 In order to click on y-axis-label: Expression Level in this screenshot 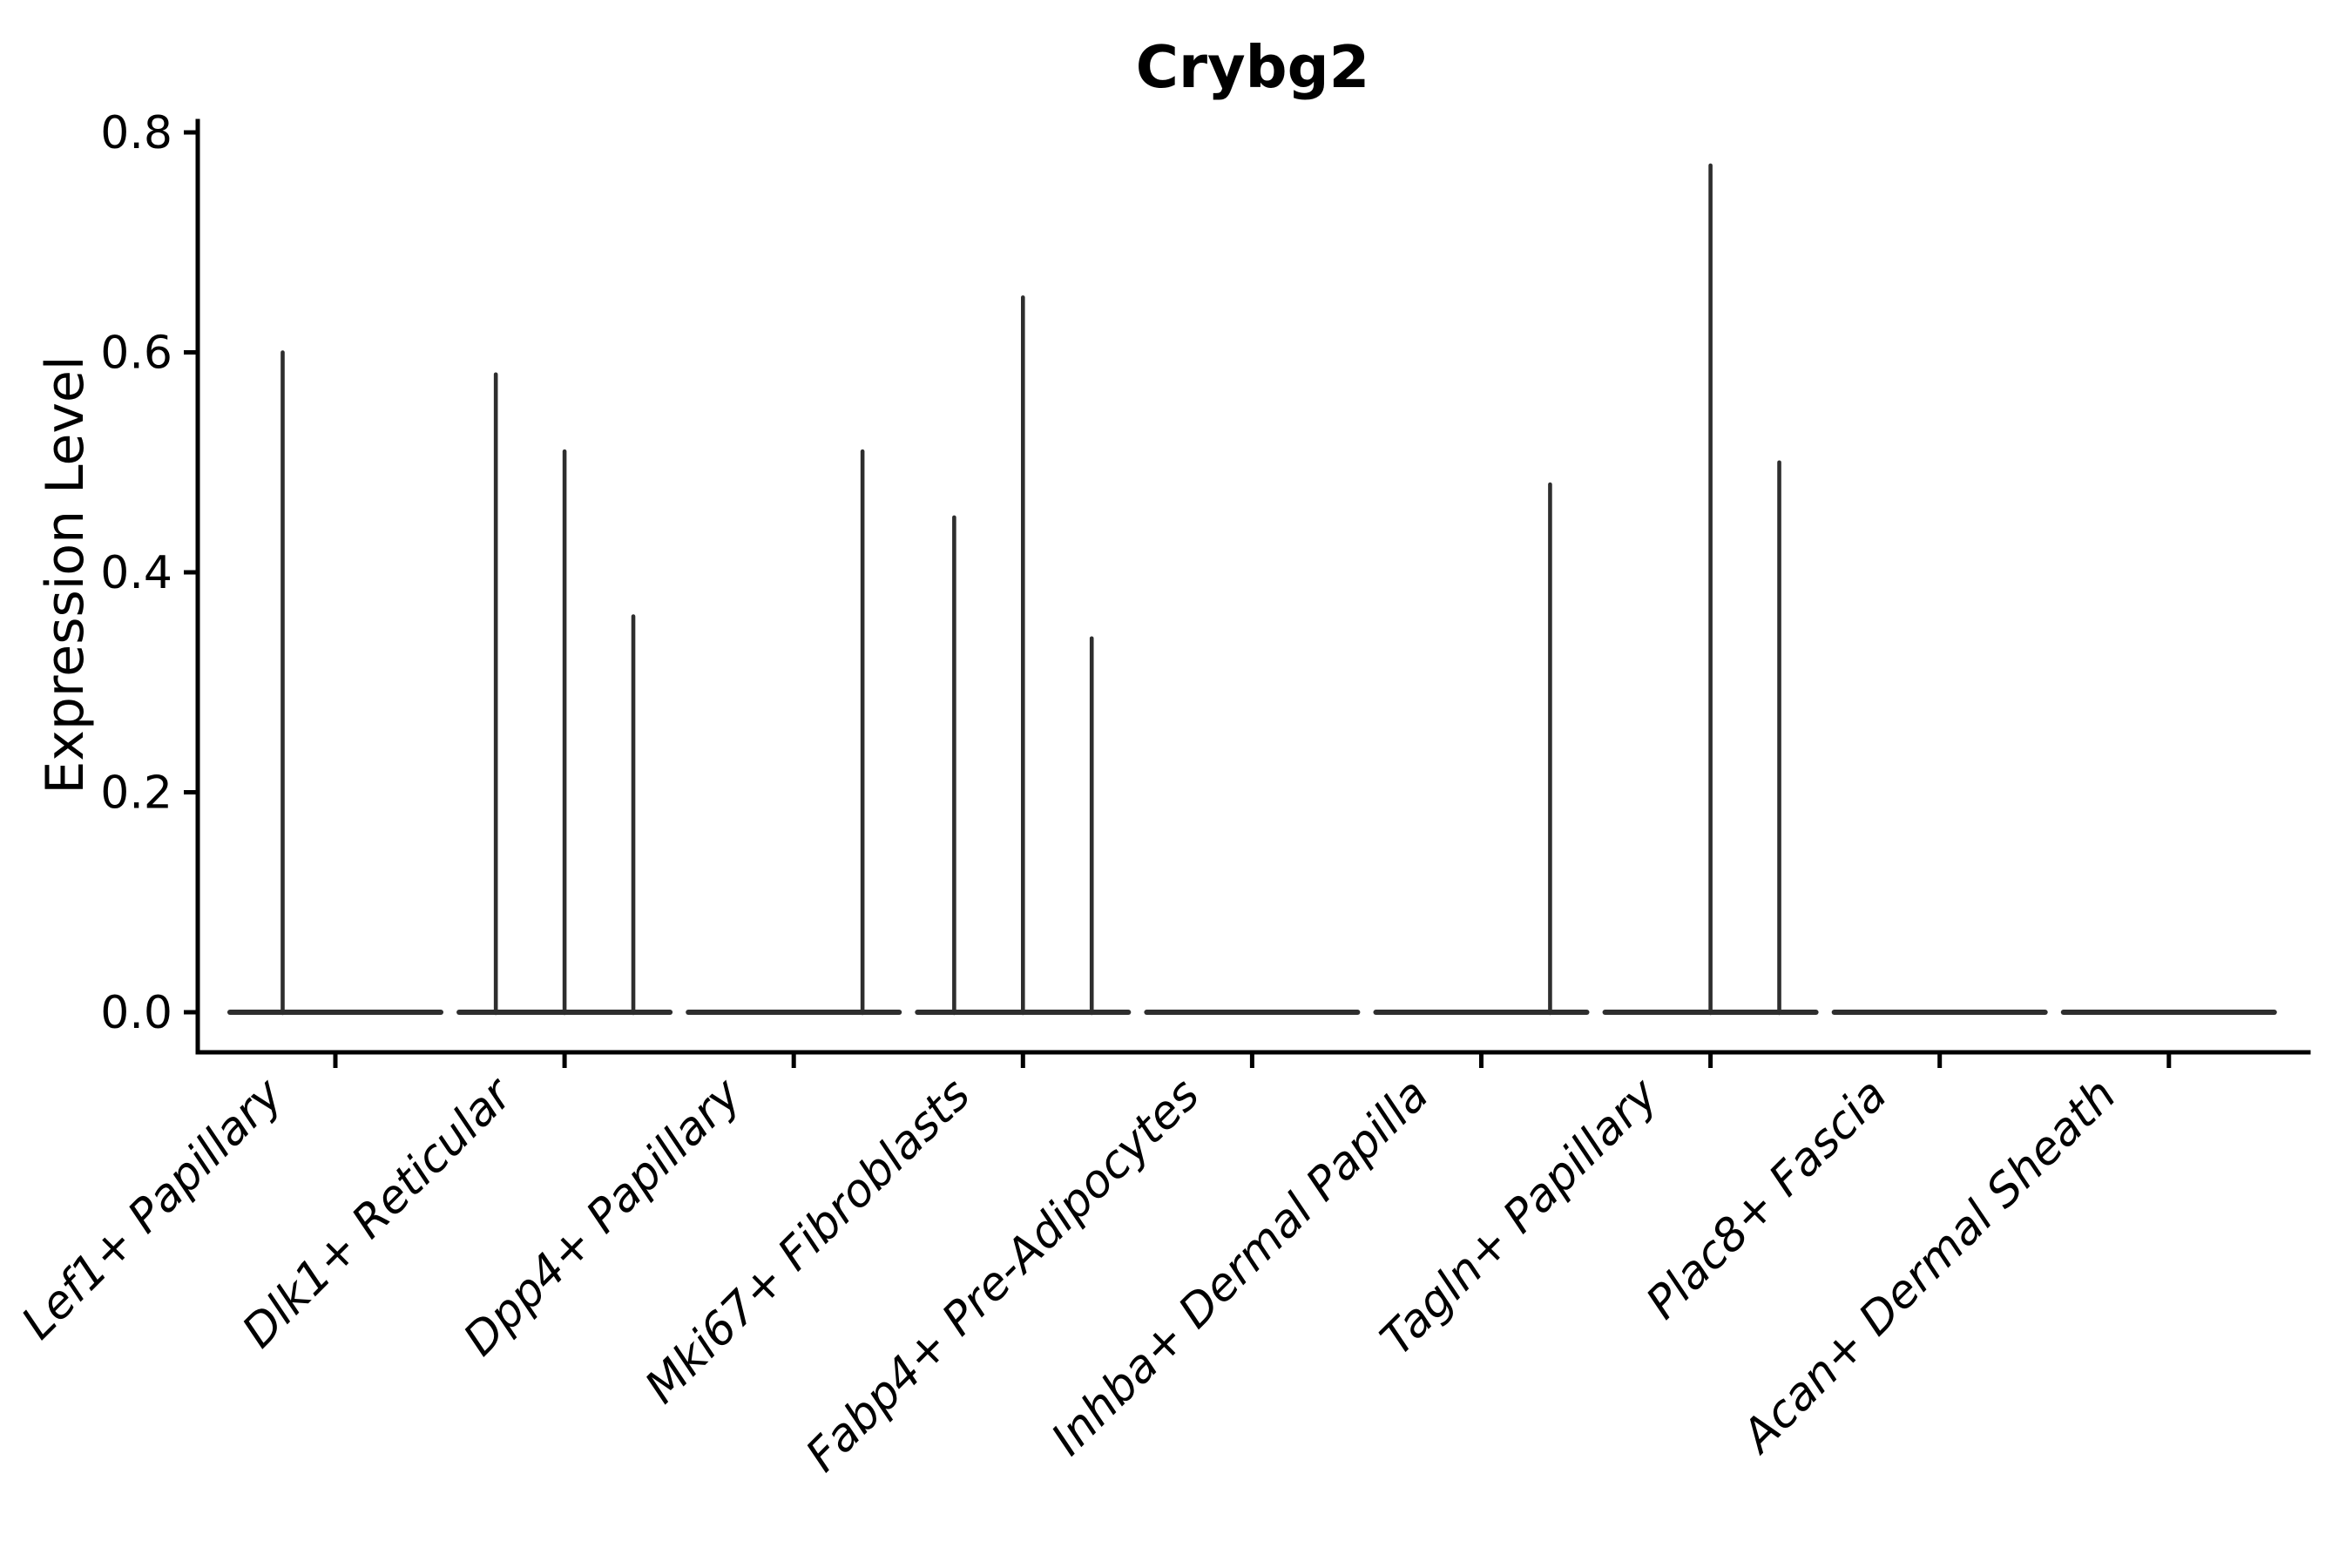, I will do `click(66, 574)`.